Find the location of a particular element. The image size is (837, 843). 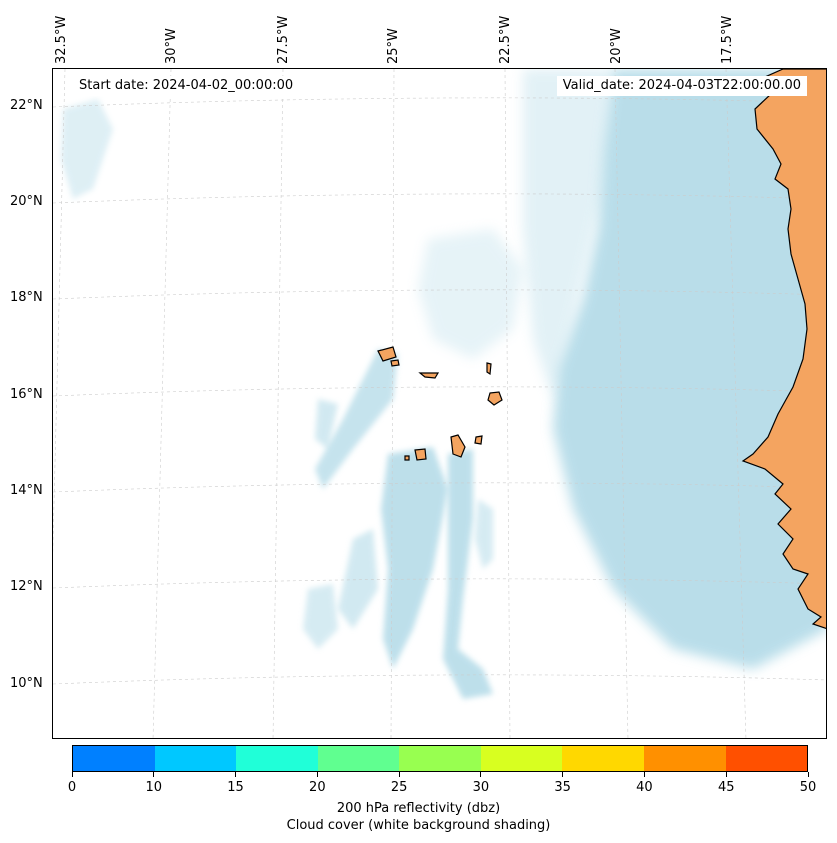

lat-label-18n: 18°N is located at coordinates (26, 297).